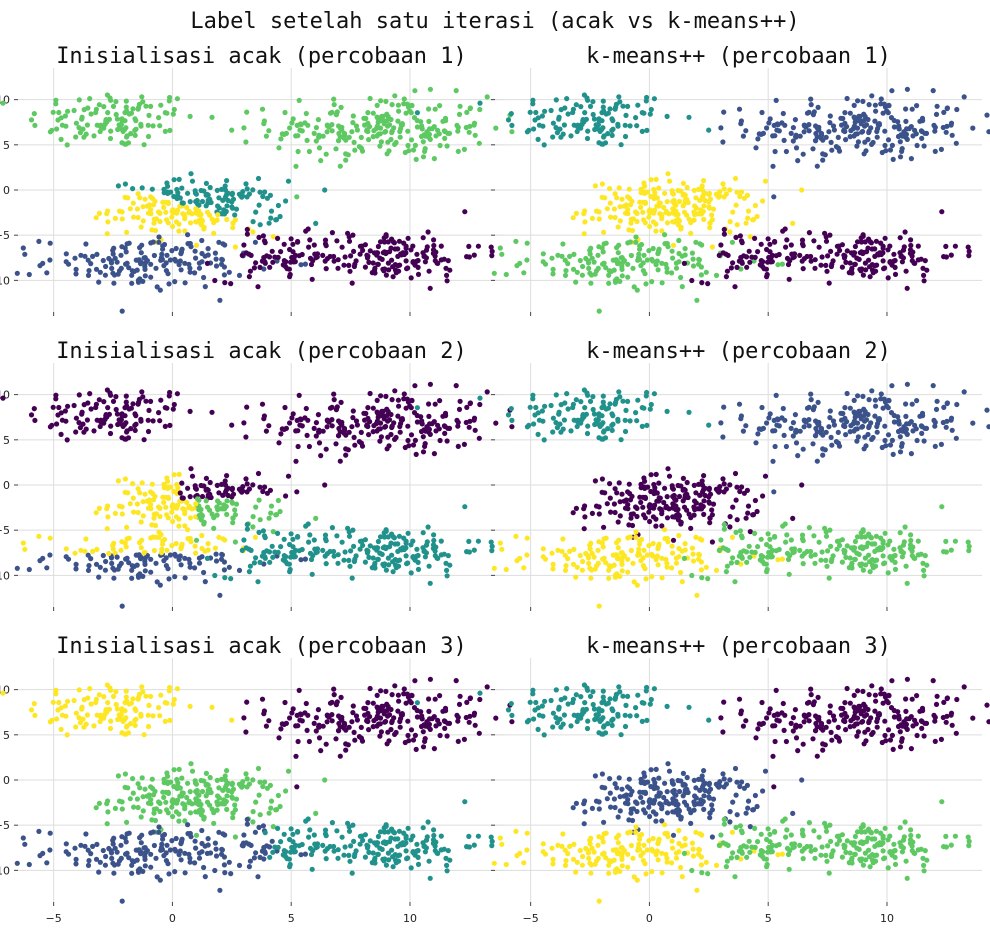 Image resolution: width=990 pixels, height=945 pixels. Describe the element at coordinates (738, 56) in the screenshot. I see `subplot-title: k-means++ (percobaan 1)` at that location.